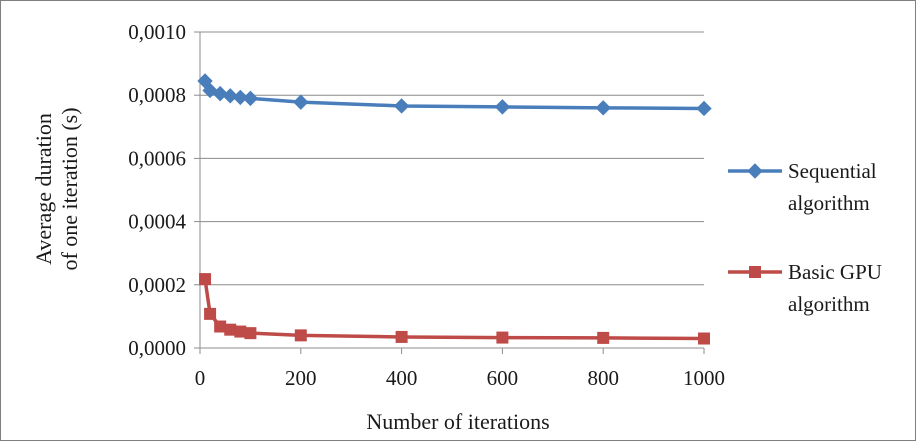 The height and width of the screenshot is (445, 916). I want to click on y-tick-label: 0,0008, so click(157, 95).